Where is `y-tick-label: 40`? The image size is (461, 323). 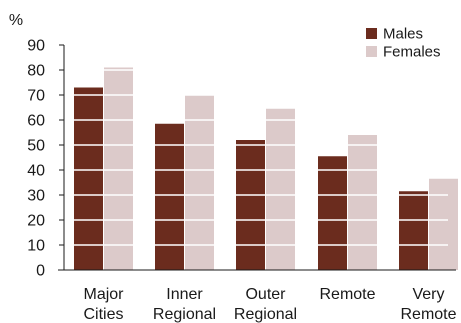 y-tick-label: 40 is located at coordinates (36, 171).